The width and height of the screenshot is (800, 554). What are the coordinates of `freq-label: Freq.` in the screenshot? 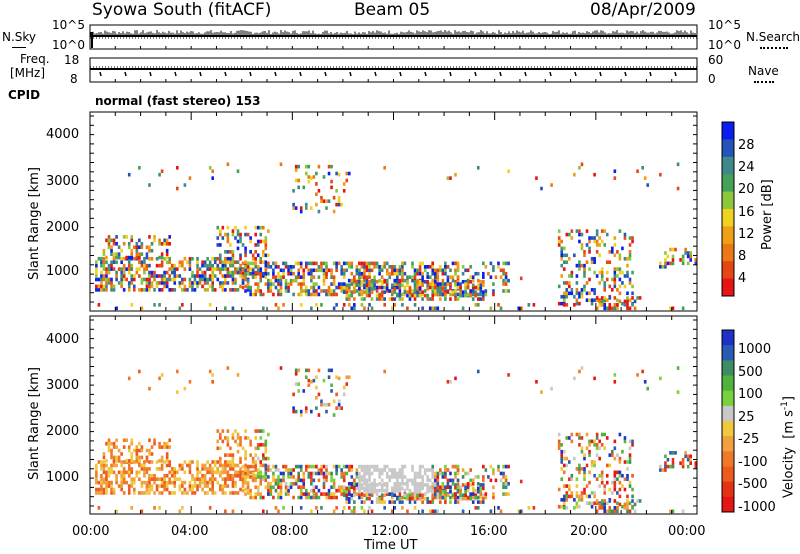 It's located at (35, 59).